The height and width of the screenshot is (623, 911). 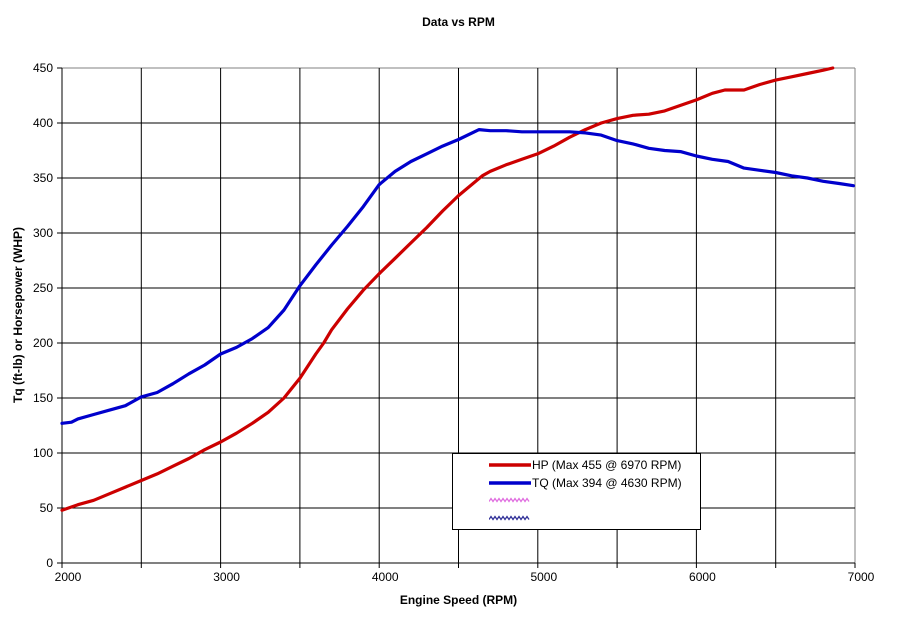 I want to click on y-tick-label: 50, so click(x=47, y=508).